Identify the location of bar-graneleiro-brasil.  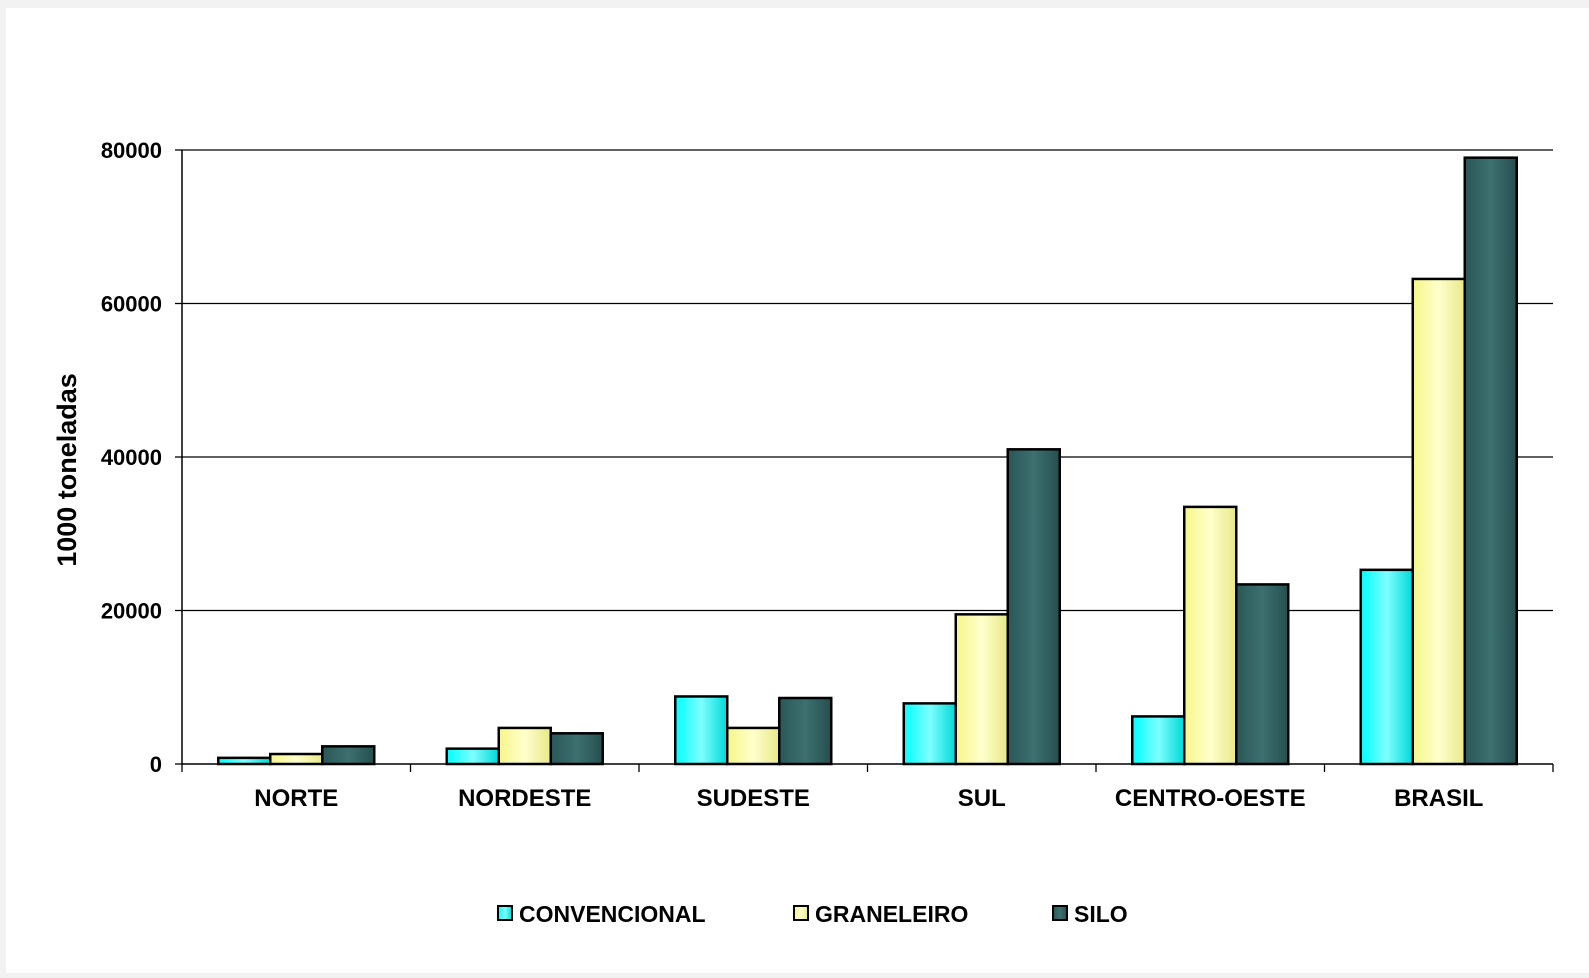
(1438, 521).